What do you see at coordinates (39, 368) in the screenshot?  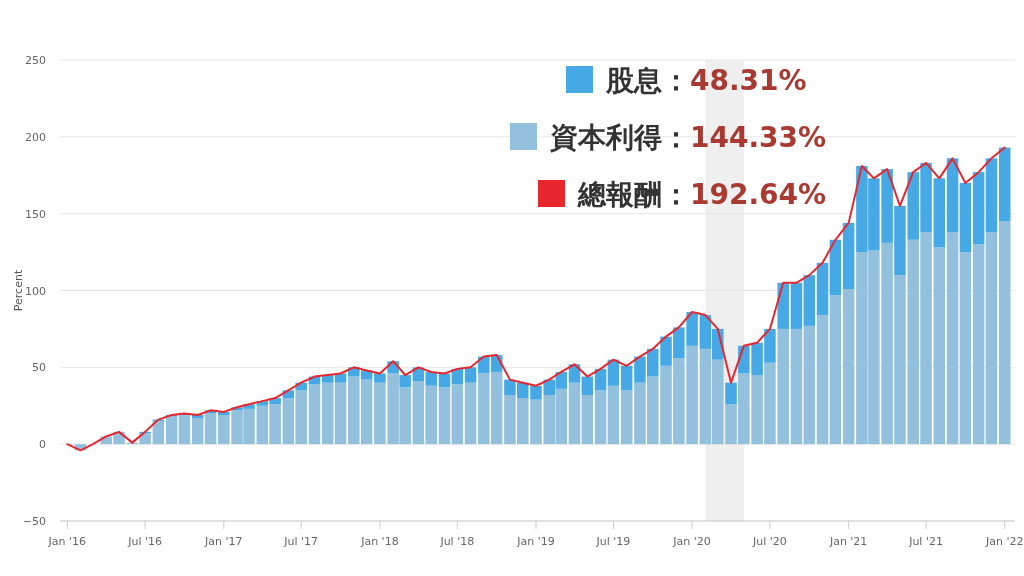 I see `y-tick-label: 50` at bounding box center [39, 368].